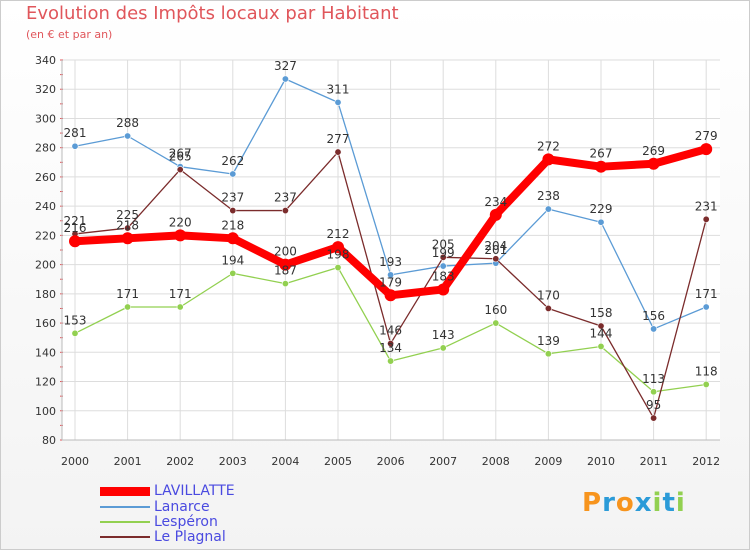  What do you see at coordinates (186, 522) in the screenshot?
I see `legend-label-lesperon: Lespéron` at bounding box center [186, 522].